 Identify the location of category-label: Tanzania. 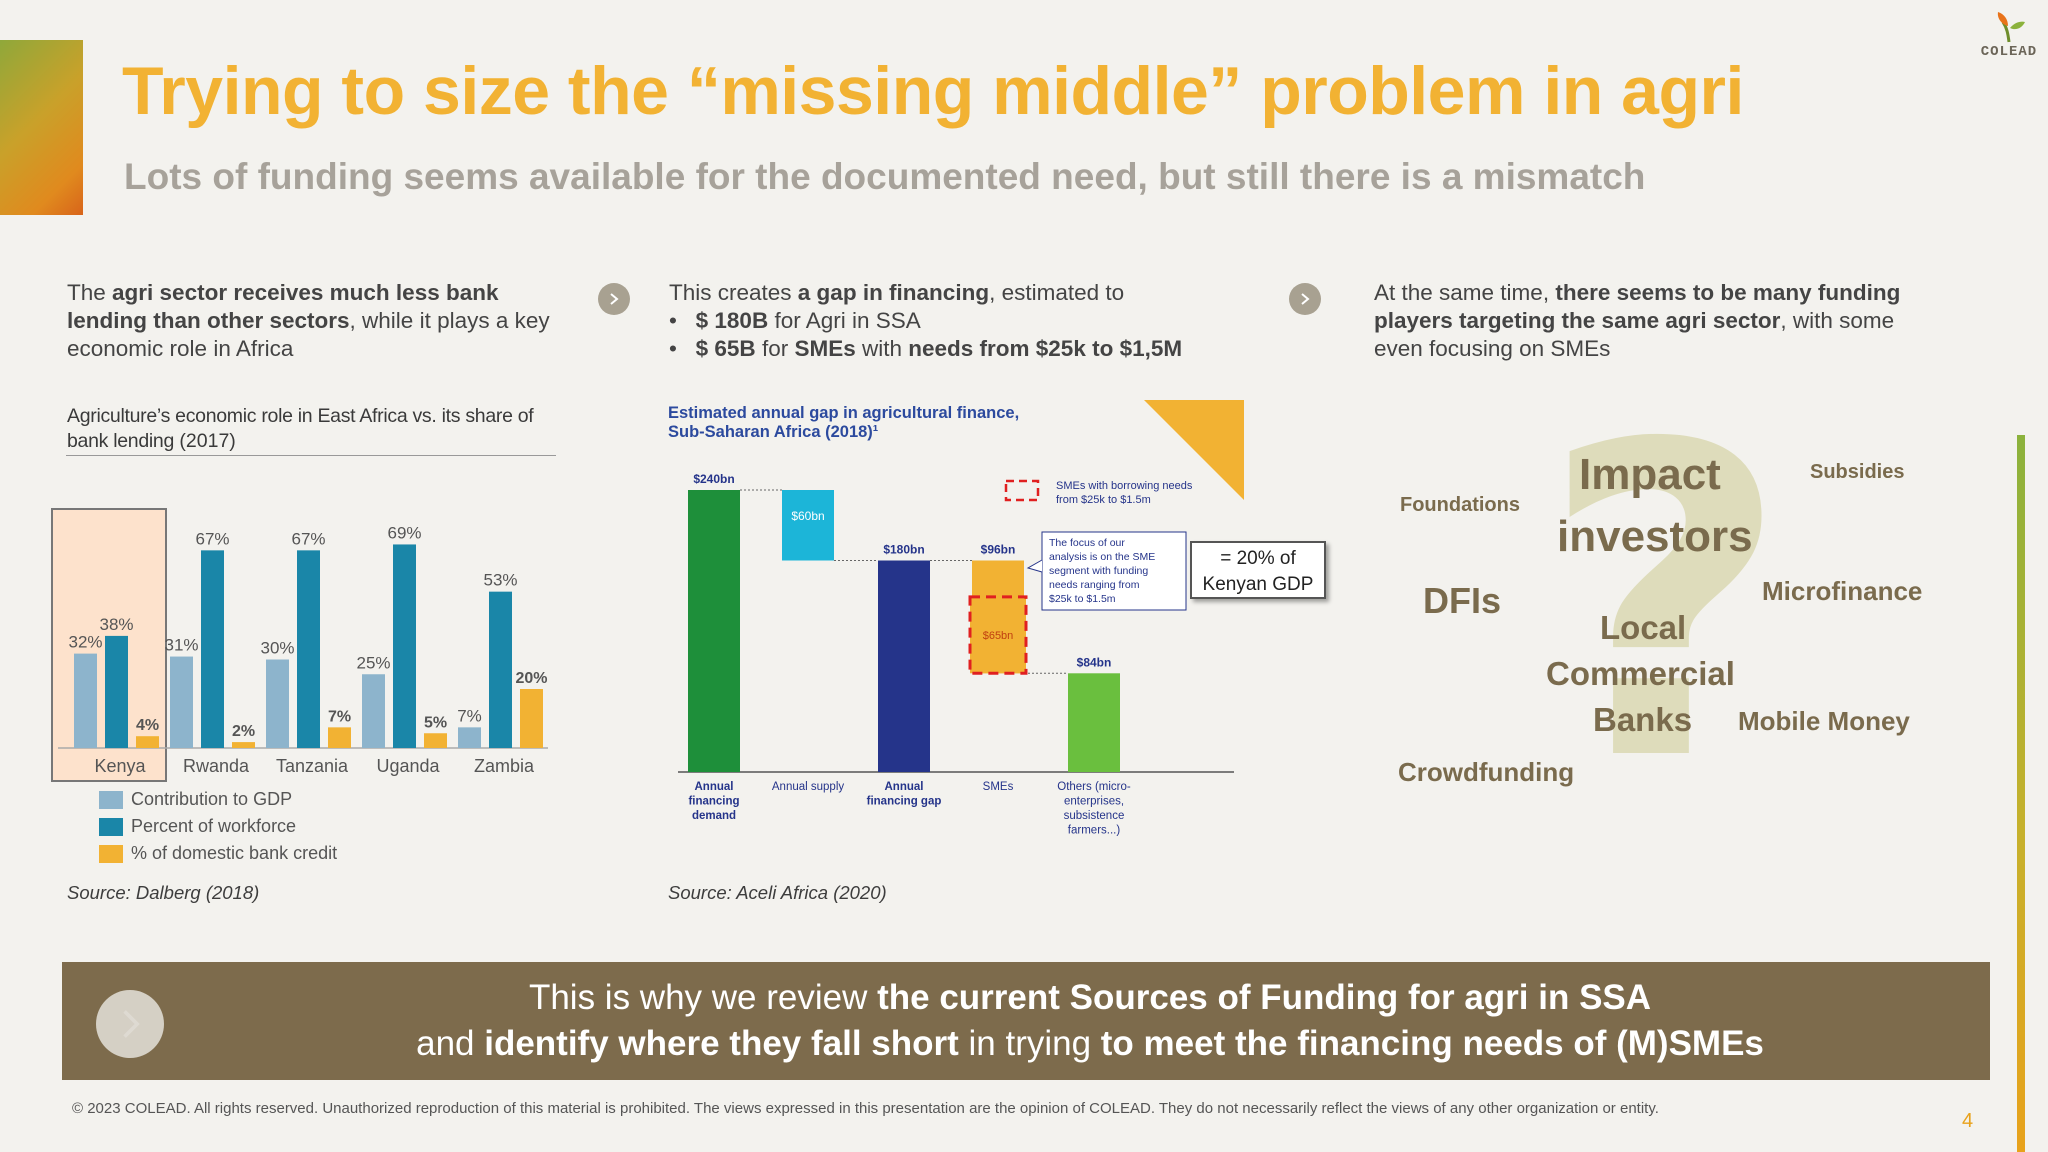
(312, 766).